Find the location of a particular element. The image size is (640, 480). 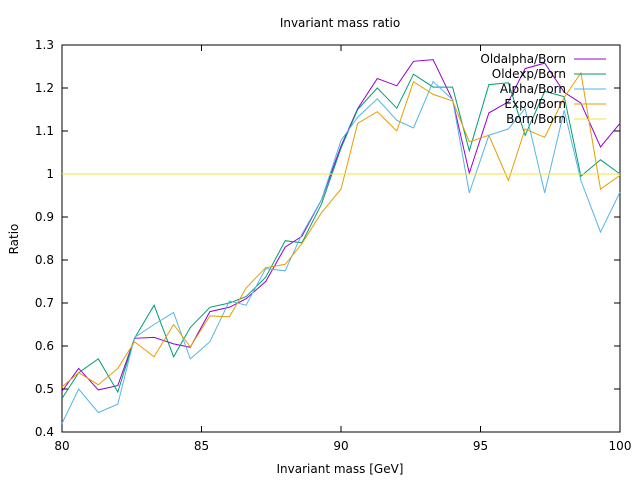

y-tick-label: 0.6 is located at coordinates (44, 346).